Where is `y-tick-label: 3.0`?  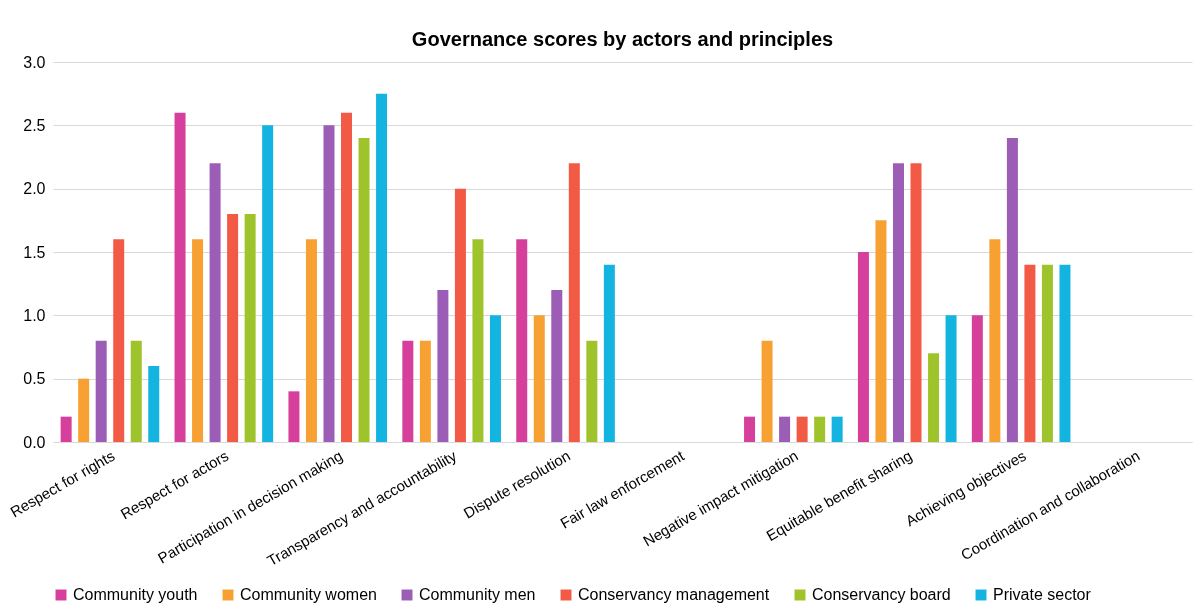
y-tick-label: 3.0 is located at coordinates (34, 62).